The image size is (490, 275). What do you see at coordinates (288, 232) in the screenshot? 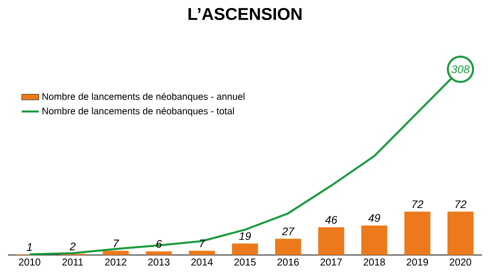
I see `data-label: 27` at bounding box center [288, 232].